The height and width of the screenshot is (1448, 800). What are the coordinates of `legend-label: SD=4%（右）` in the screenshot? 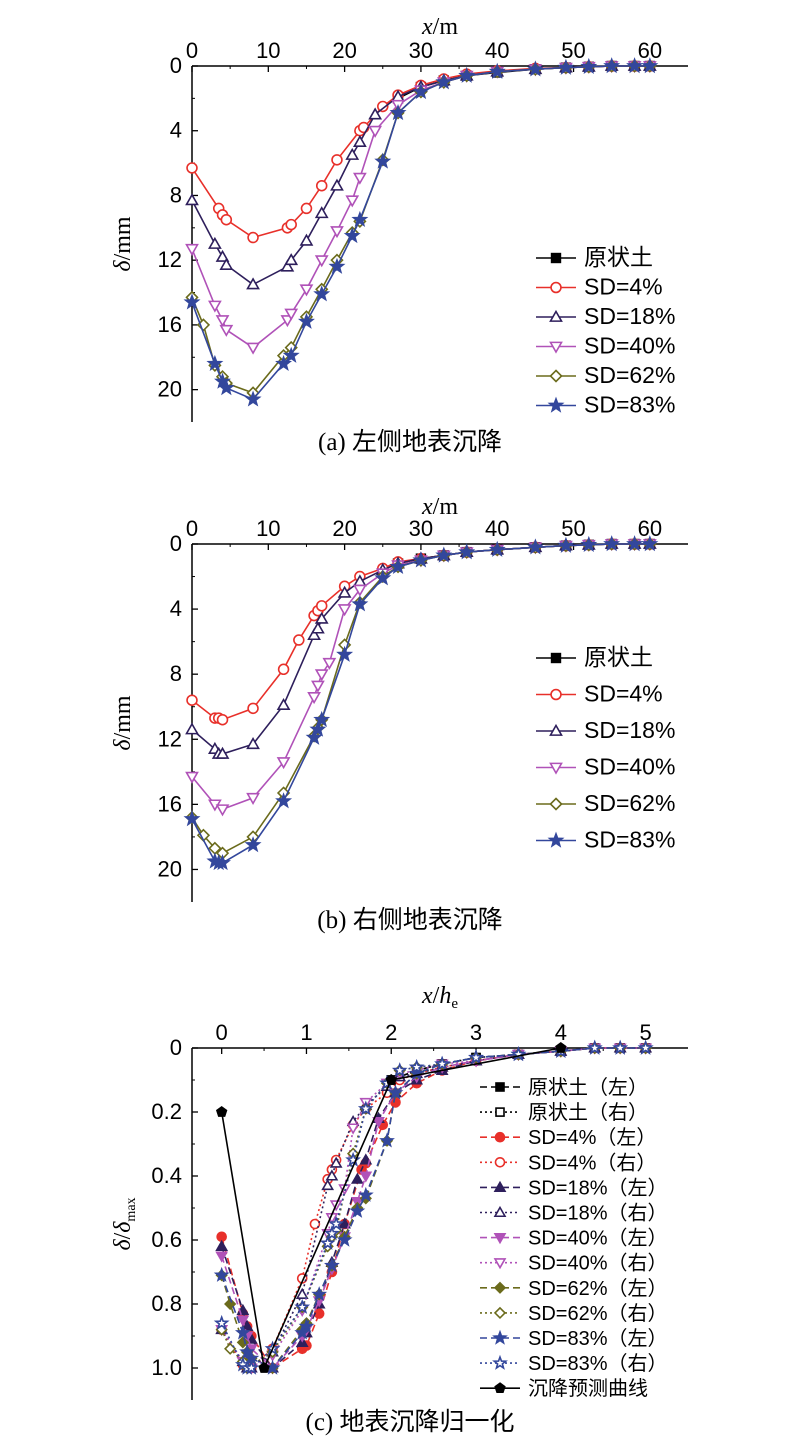 It's located at (592, 1162).